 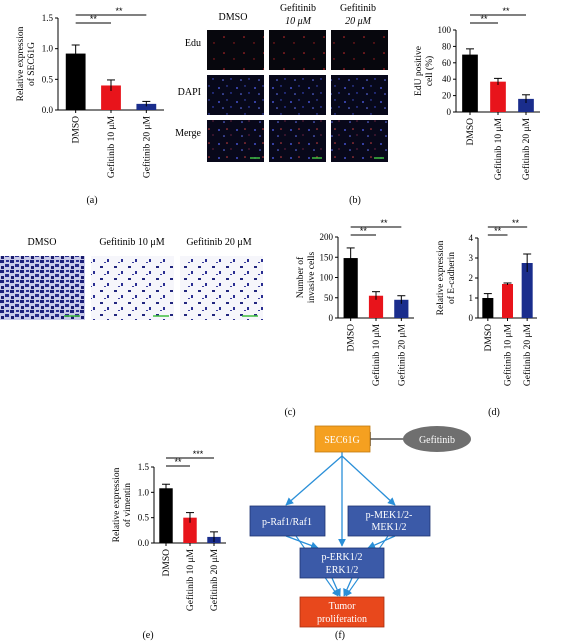 What do you see at coordinates (451, 278) in the screenshot?
I see `y-axis-label: of E-cadherin` at bounding box center [451, 278].